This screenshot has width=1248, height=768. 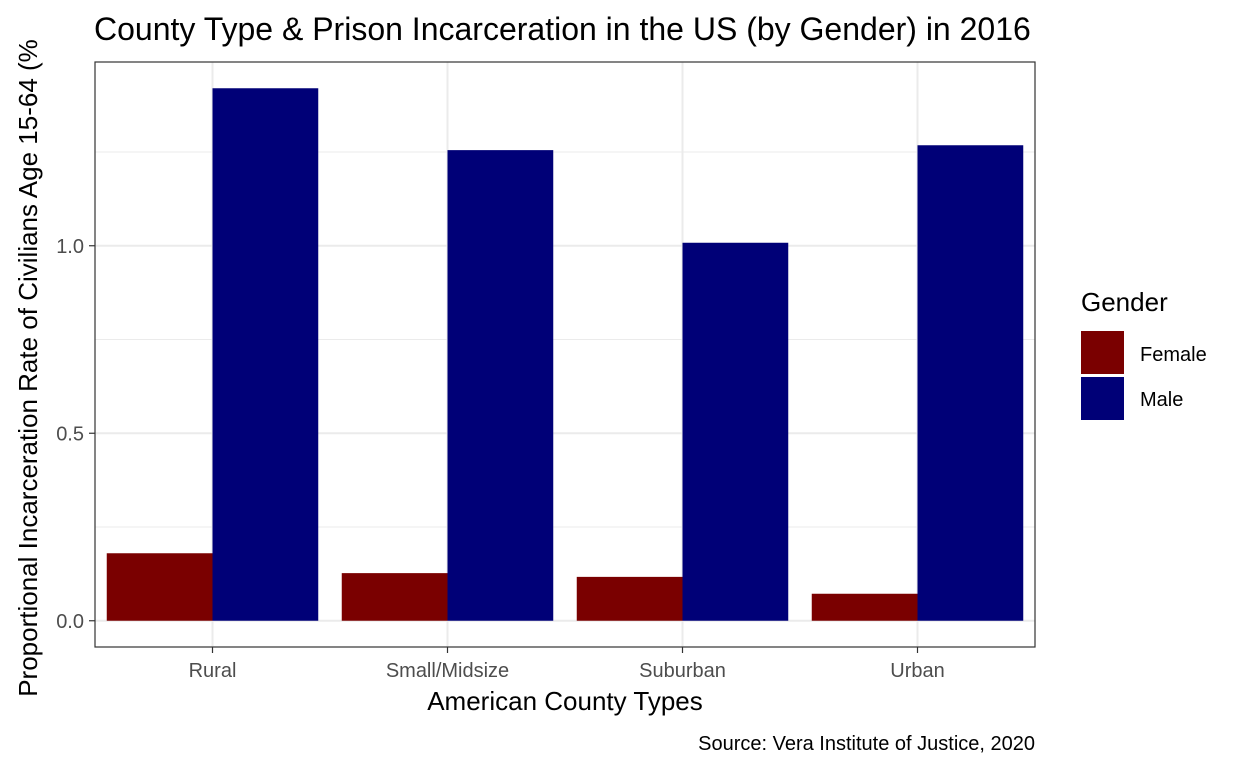 What do you see at coordinates (213, 671) in the screenshot?
I see `x-tick-label: Rural` at bounding box center [213, 671].